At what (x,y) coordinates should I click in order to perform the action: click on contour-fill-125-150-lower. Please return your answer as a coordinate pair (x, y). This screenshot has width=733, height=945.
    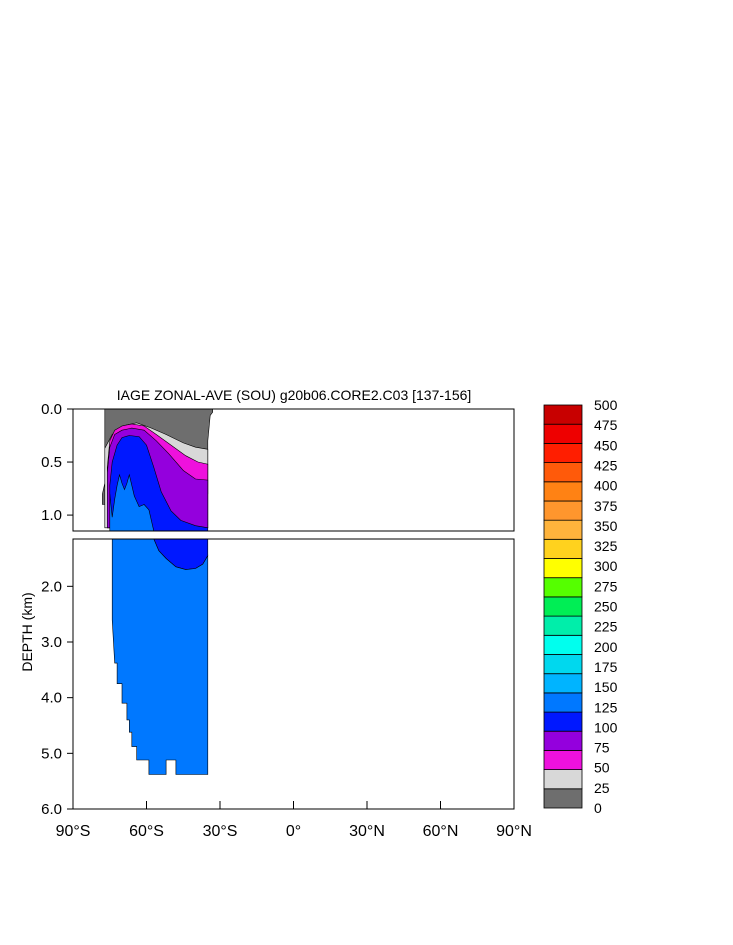
    Looking at the image, I should click on (159, 656).